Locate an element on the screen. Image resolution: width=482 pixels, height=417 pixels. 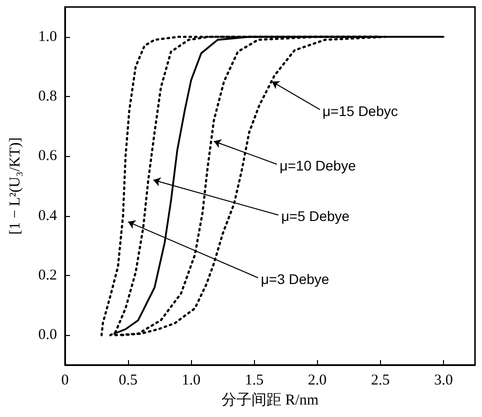
y-tick-label: 0.4 is located at coordinates (48, 216).